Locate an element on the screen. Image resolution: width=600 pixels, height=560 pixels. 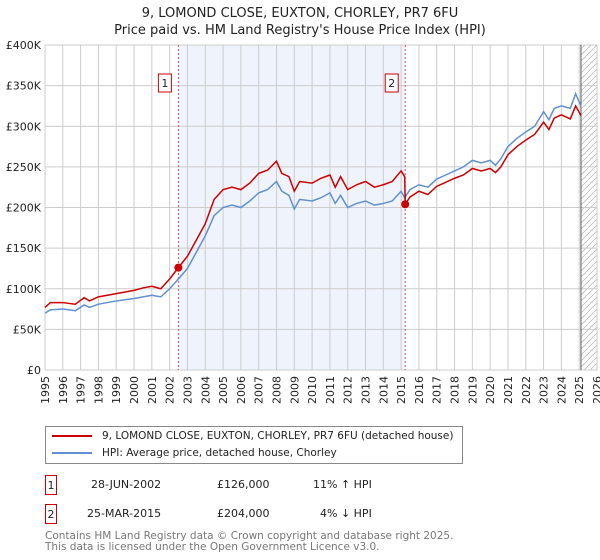
x-tick-label: 2004 is located at coordinates (205, 390).